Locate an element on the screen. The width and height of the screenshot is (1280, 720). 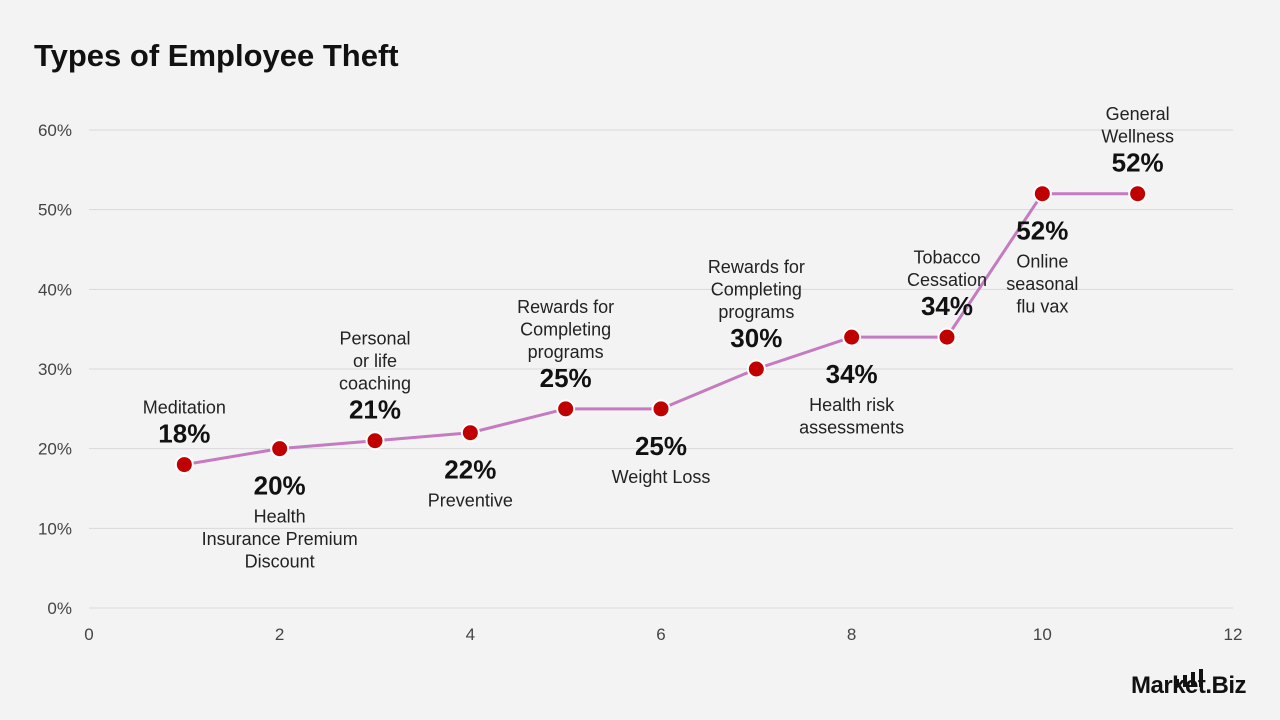
data-label: 25%Rewards for Completing programs is located at coordinates (565, 345).